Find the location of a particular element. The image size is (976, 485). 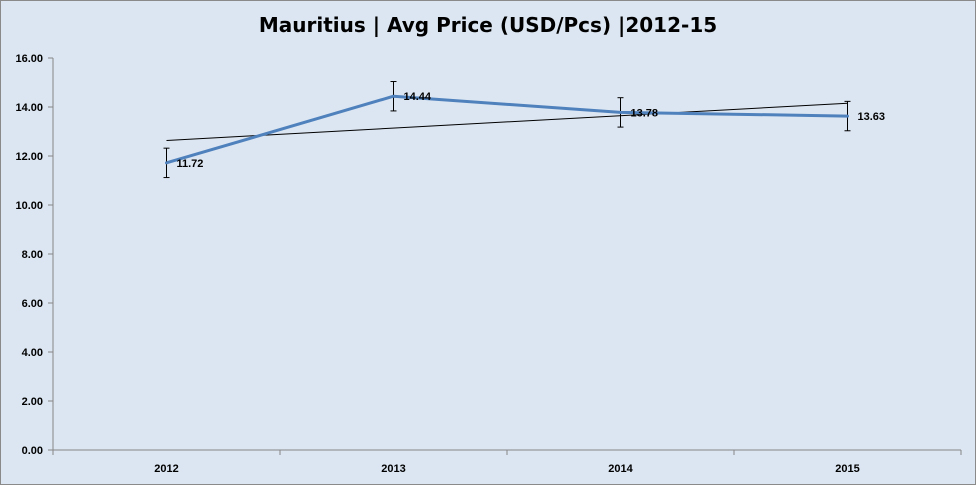

y-tick-label: 2.00 is located at coordinates (32, 402).